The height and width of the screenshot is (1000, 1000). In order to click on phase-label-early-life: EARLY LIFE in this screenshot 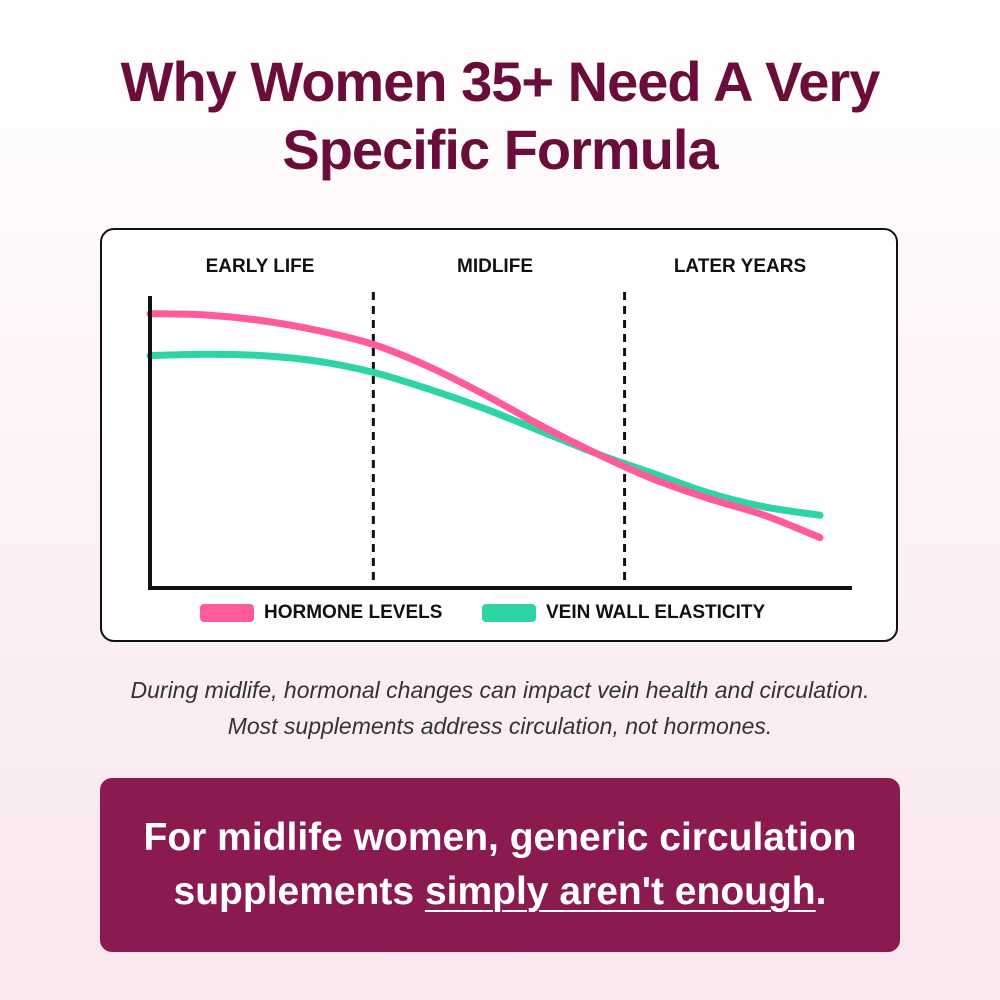, I will do `click(260, 266)`.